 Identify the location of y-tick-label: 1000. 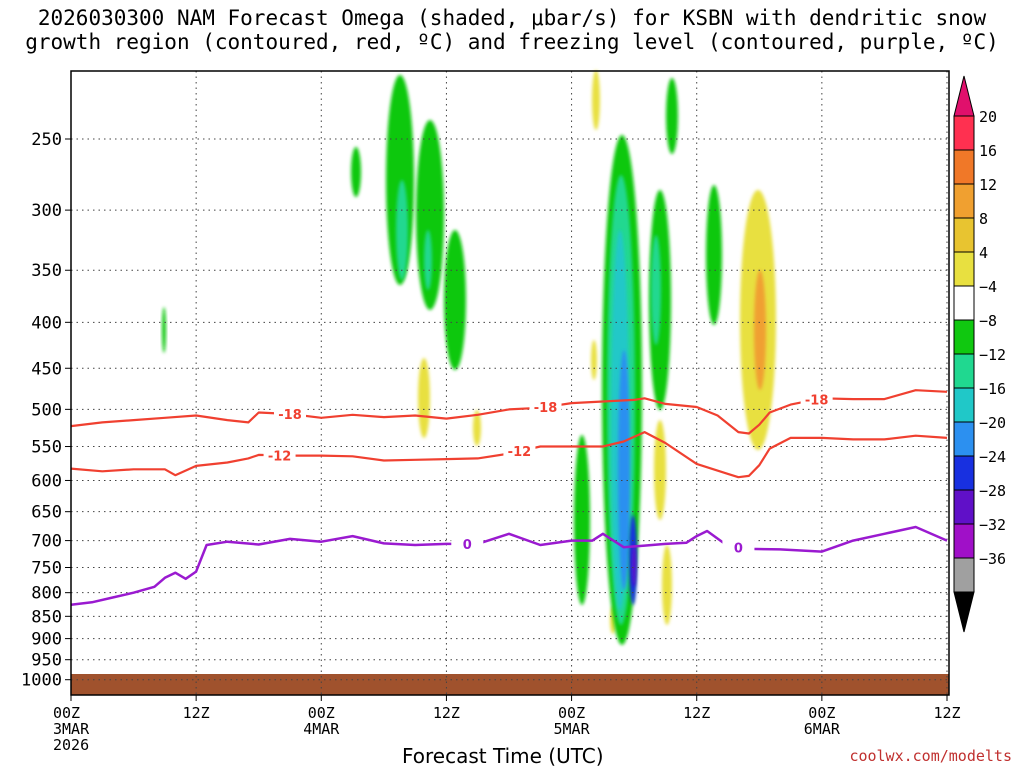
(41, 681).